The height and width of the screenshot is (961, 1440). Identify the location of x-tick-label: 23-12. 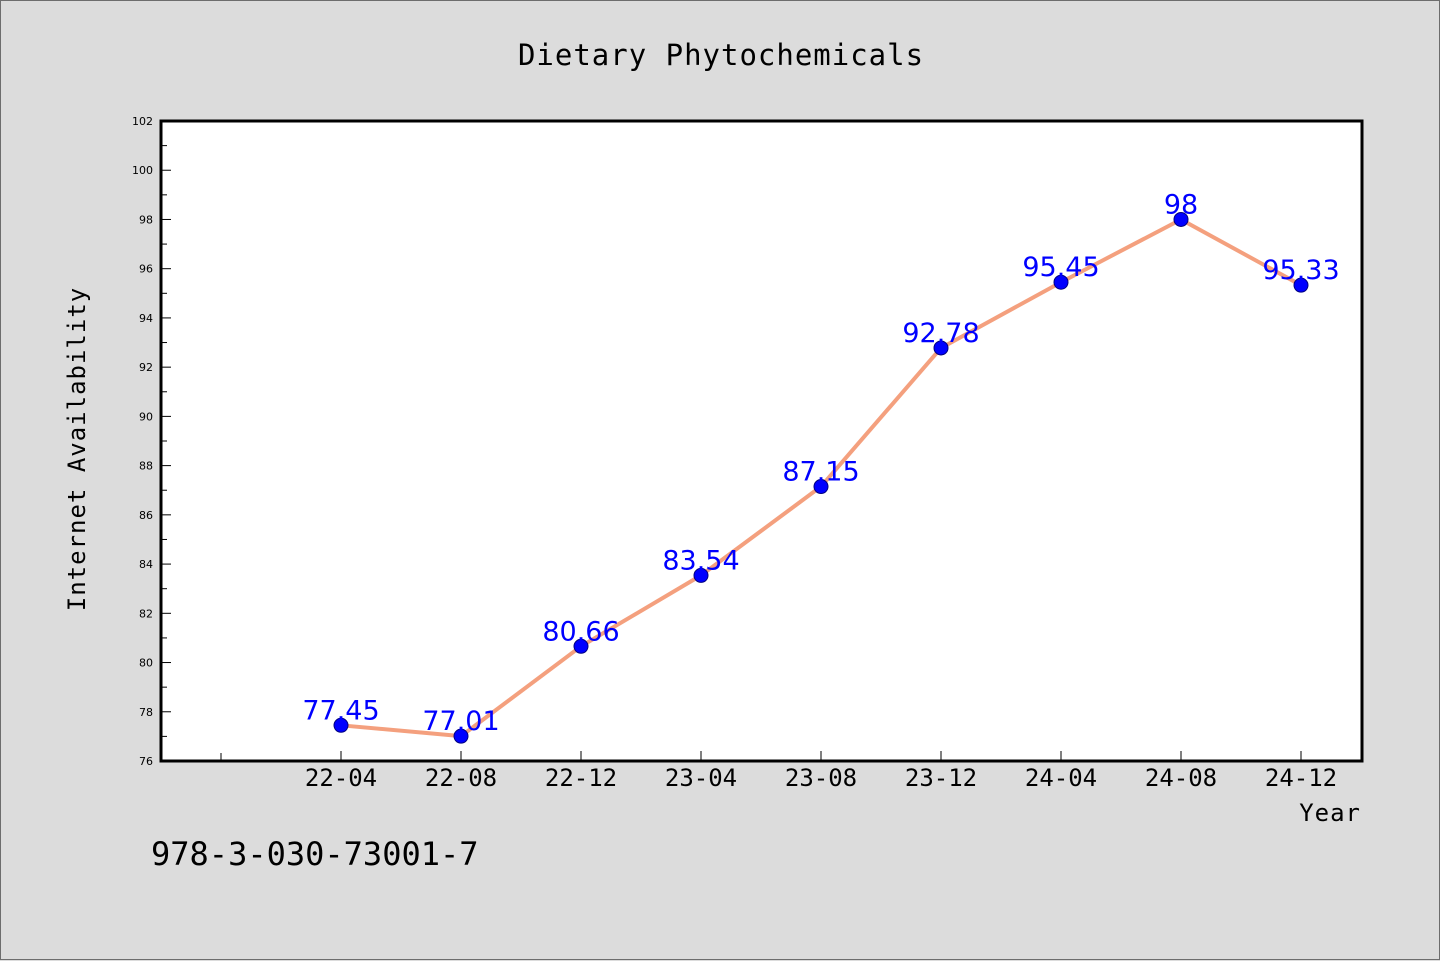
(941, 778).